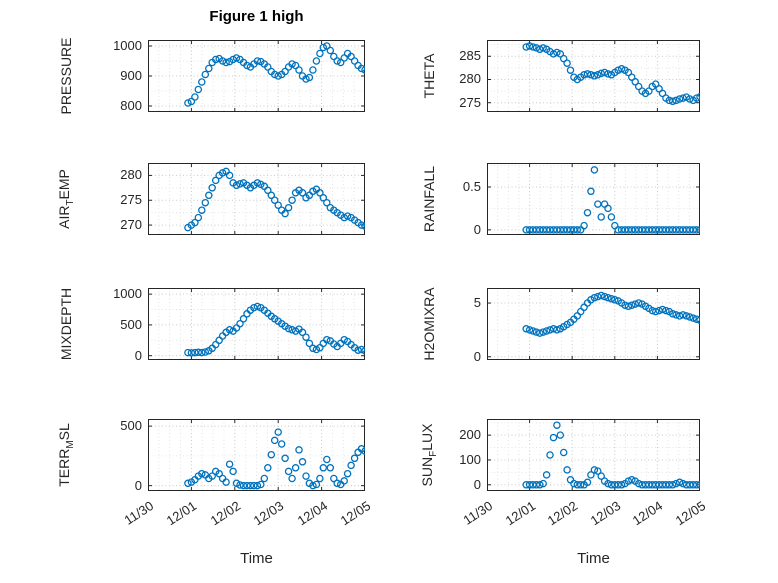 This screenshot has height=583, width=778. I want to click on subplot-air_temp: 270 275 280 AIRTEMP, so click(210, 199).